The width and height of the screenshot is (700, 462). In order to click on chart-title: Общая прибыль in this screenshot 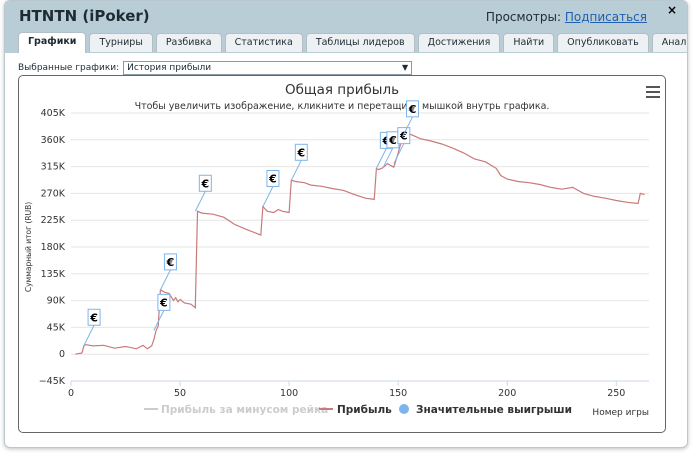, I will do `click(342, 90)`.